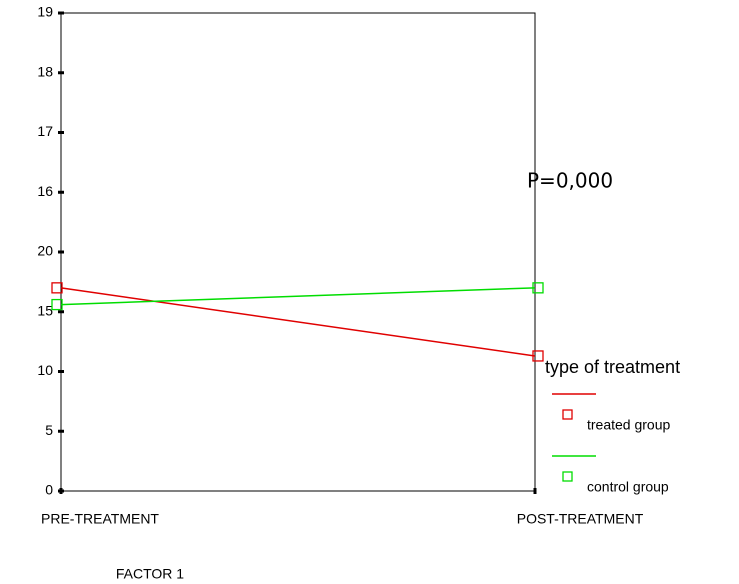 The width and height of the screenshot is (739, 584). Describe the element at coordinates (570, 181) in the screenshot. I see `annotation: P=0,000` at that location.